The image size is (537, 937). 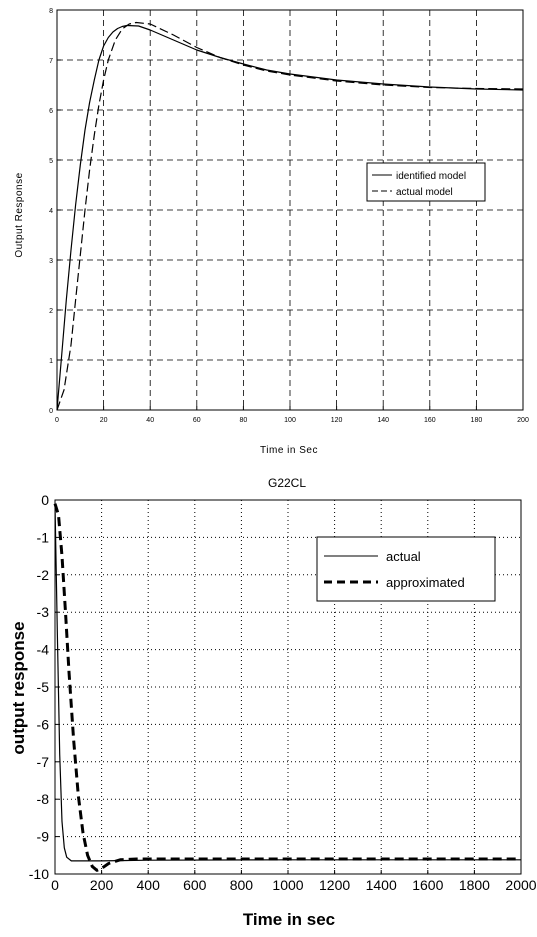 I want to click on chart-1-y-ticks: 0 1 2 3 4 5 6 7 8, so click(x=55, y=211).